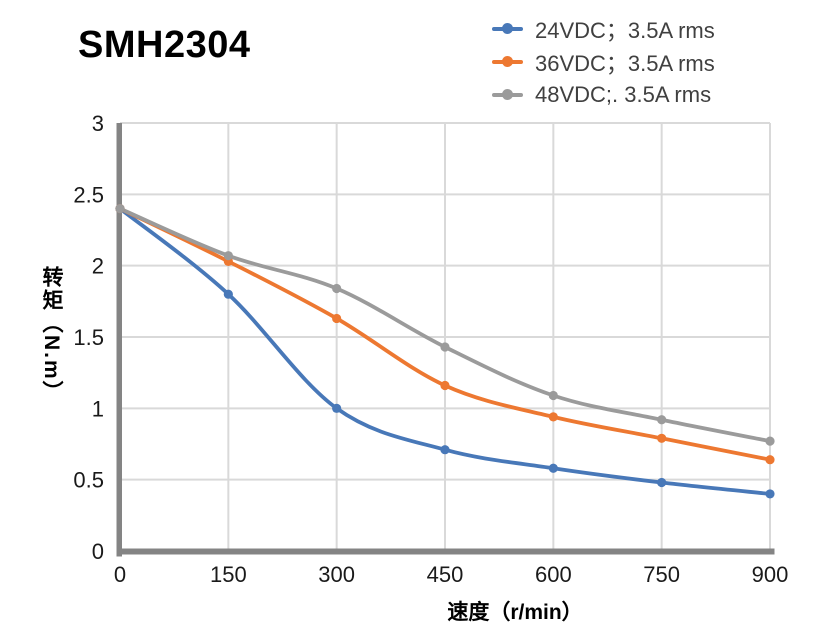 The height and width of the screenshot is (640, 831). Describe the element at coordinates (623, 94) in the screenshot. I see `legend-item-label: 48VDC;. 3.5A rms` at that location.